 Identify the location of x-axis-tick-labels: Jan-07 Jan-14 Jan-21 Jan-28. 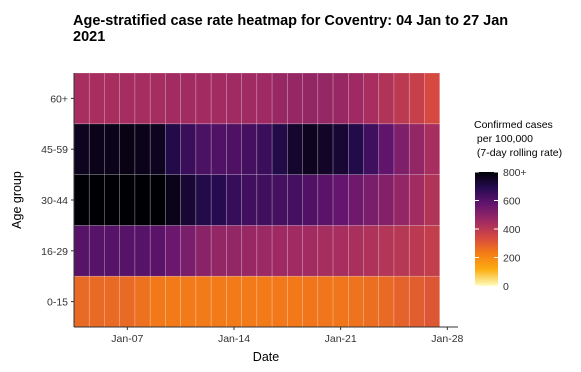
(287, 336).